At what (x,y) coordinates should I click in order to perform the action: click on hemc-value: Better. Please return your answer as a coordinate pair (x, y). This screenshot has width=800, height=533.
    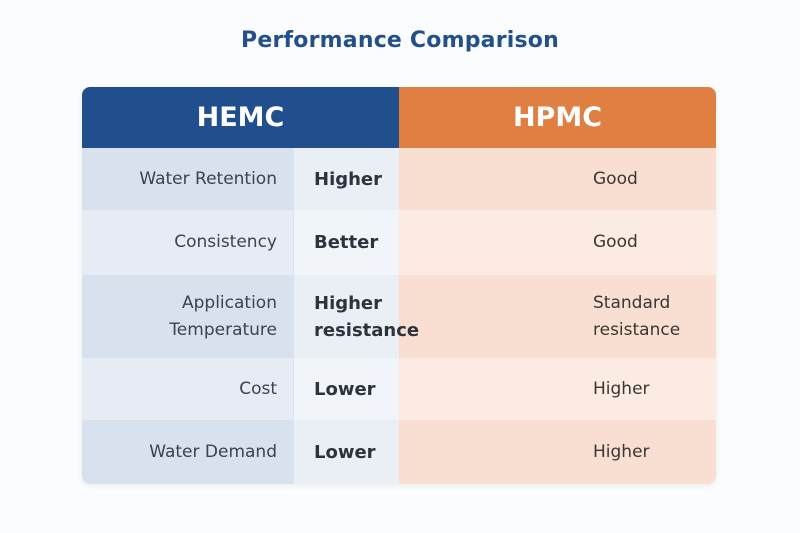
    Looking at the image, I should click on (346, 242).